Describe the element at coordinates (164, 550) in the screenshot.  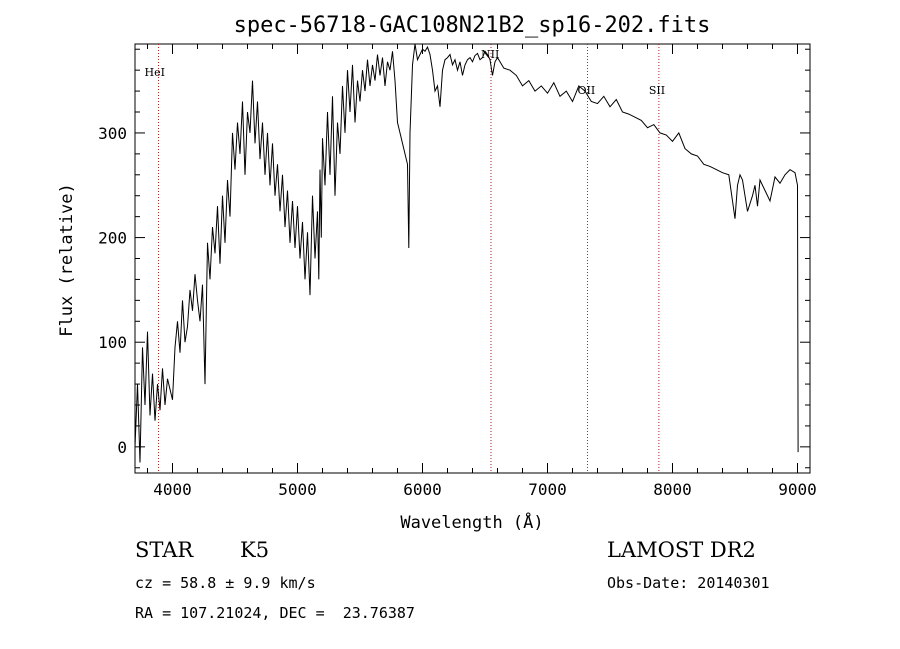
I see `object-class: STAR` at that location.